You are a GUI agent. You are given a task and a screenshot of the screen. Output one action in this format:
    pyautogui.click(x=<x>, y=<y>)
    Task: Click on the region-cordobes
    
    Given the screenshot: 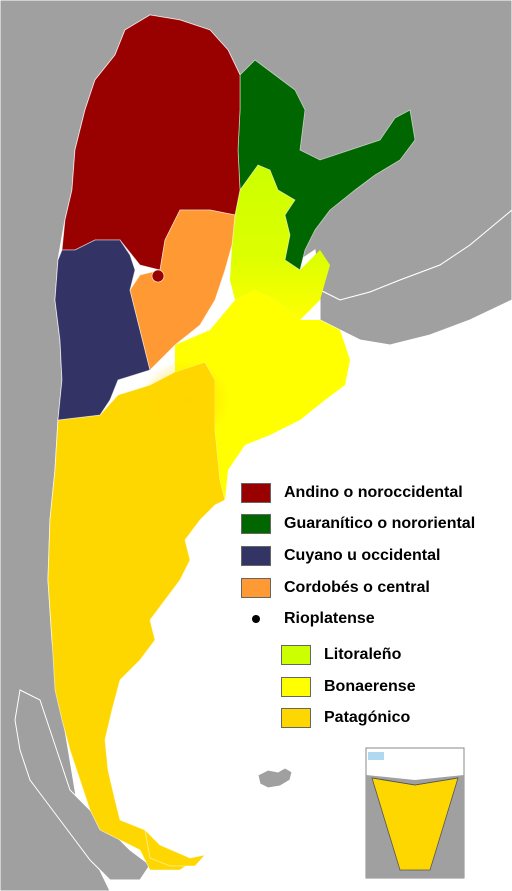 What is the action you would take?
    pyautogui.click(x=182, y=290)
    